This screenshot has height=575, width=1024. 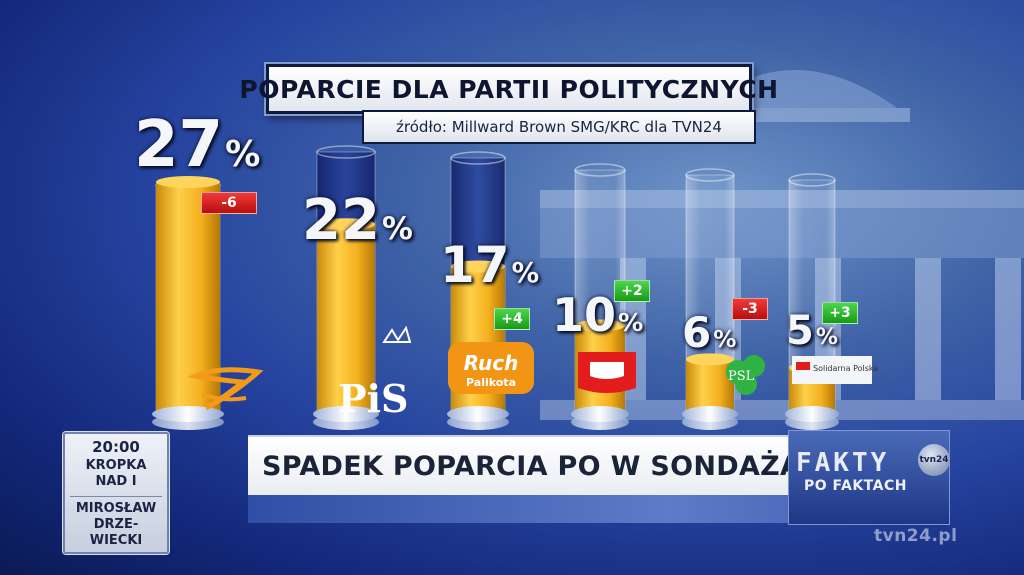 What do you see at coordinates (800, 331) in the screenshot?
I see `value-label-number: 5` at bounding box center [800, 331].